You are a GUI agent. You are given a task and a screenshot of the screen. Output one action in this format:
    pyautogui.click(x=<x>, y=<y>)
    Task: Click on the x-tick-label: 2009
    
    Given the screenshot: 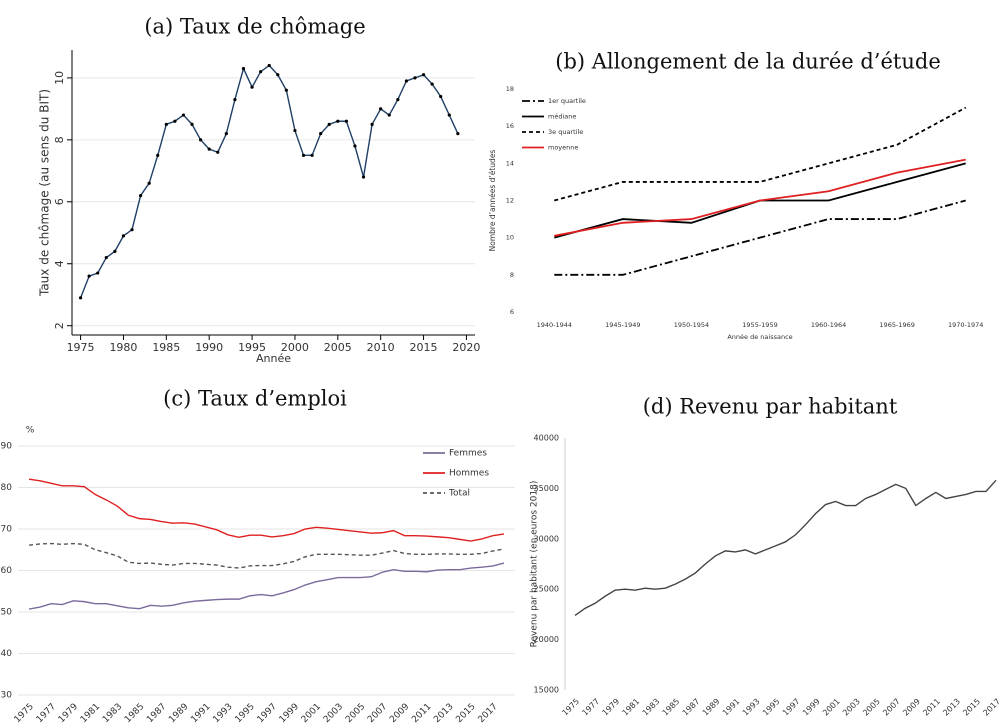 What is the action you would take?
    pyautogui.click(x=399, y=713)
    